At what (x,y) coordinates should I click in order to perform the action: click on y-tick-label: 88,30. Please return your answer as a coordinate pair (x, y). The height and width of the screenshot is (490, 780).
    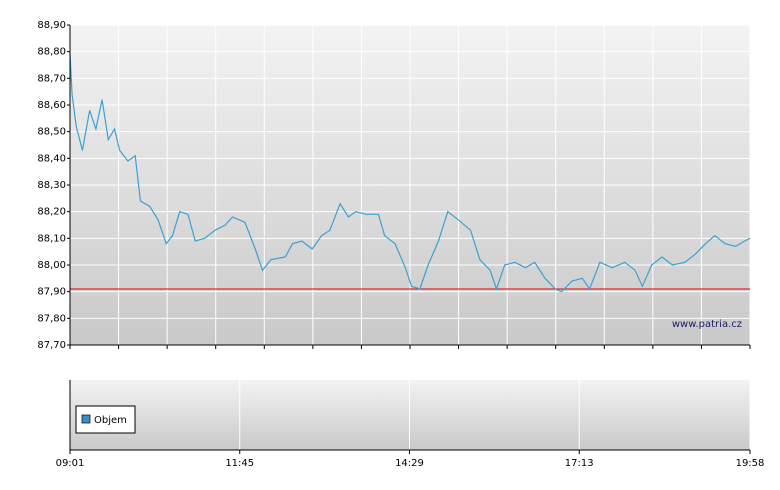
    Looking at the image, I should click on (51, 185).